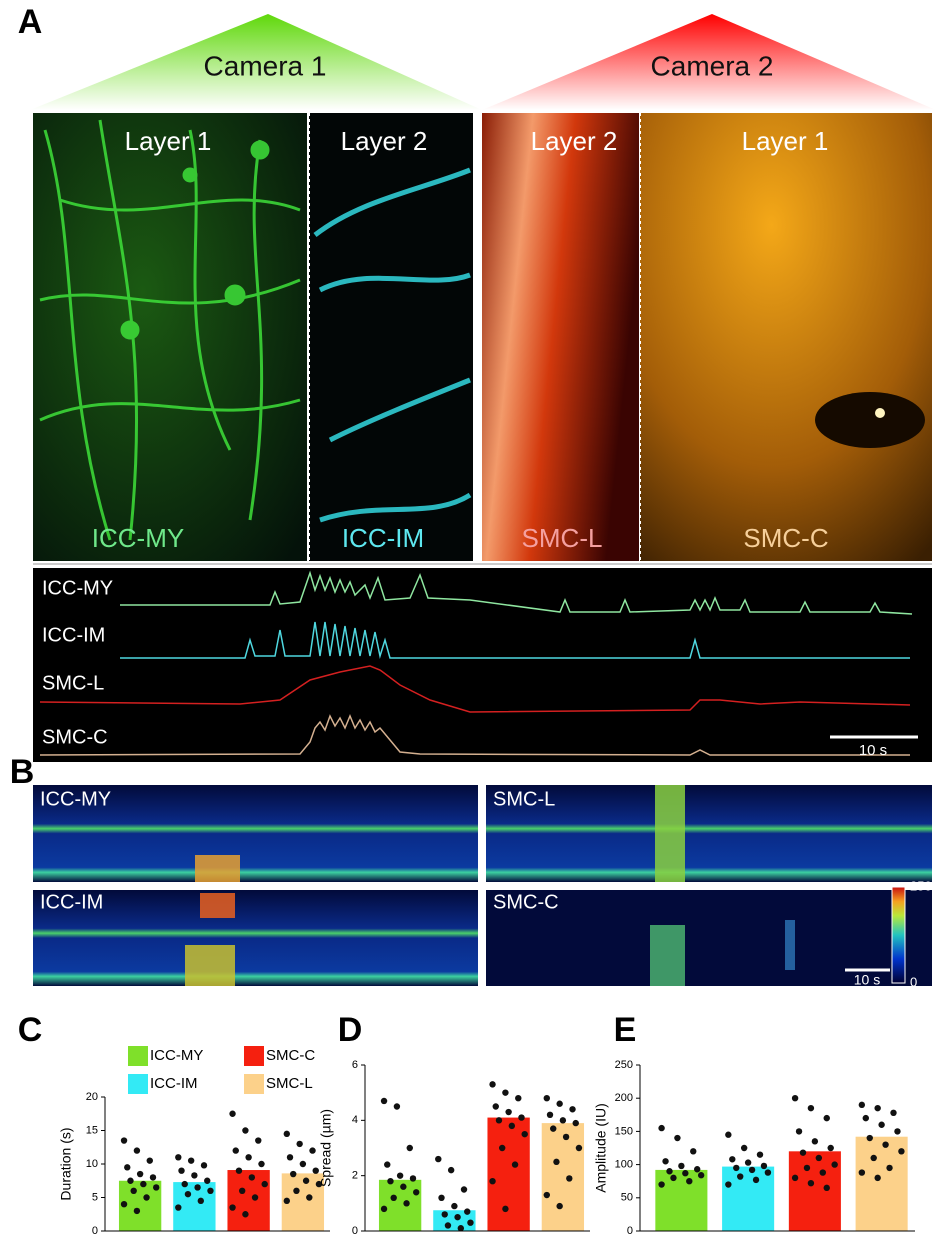  What do you see at coordinates (92, 1130) in the screenshot?
I see `y-tick-label: 15` at bounding box center [92, 1130].